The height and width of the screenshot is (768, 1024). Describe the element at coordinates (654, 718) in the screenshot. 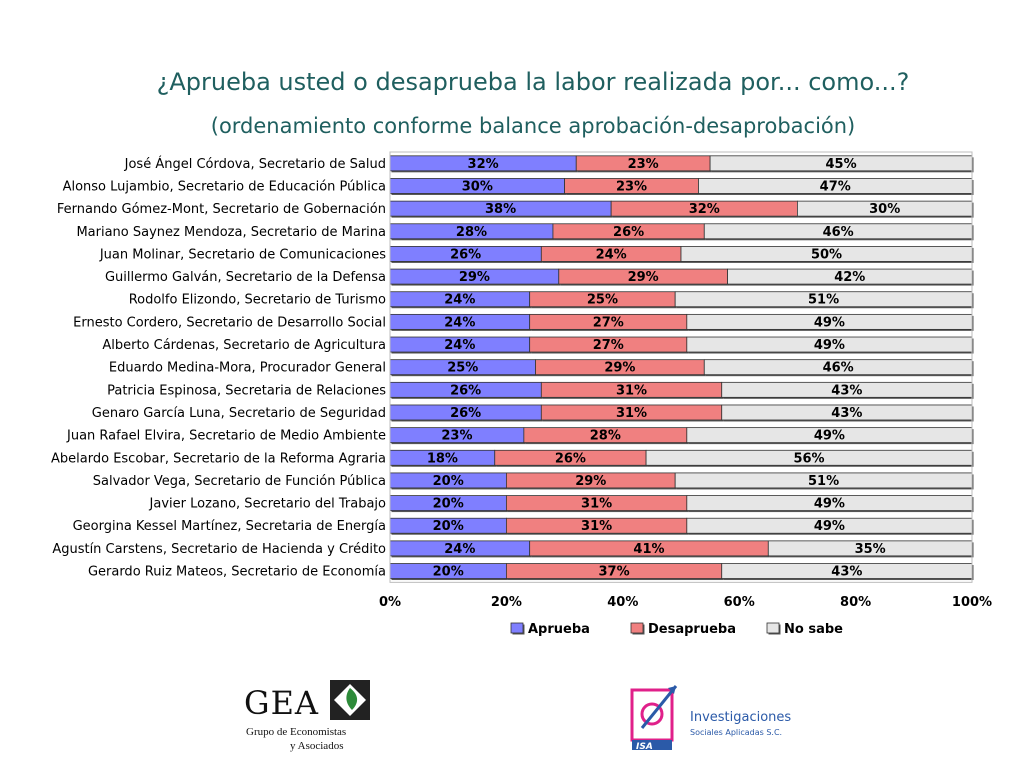

I see `isa-mark-icon: ISA` at that location.